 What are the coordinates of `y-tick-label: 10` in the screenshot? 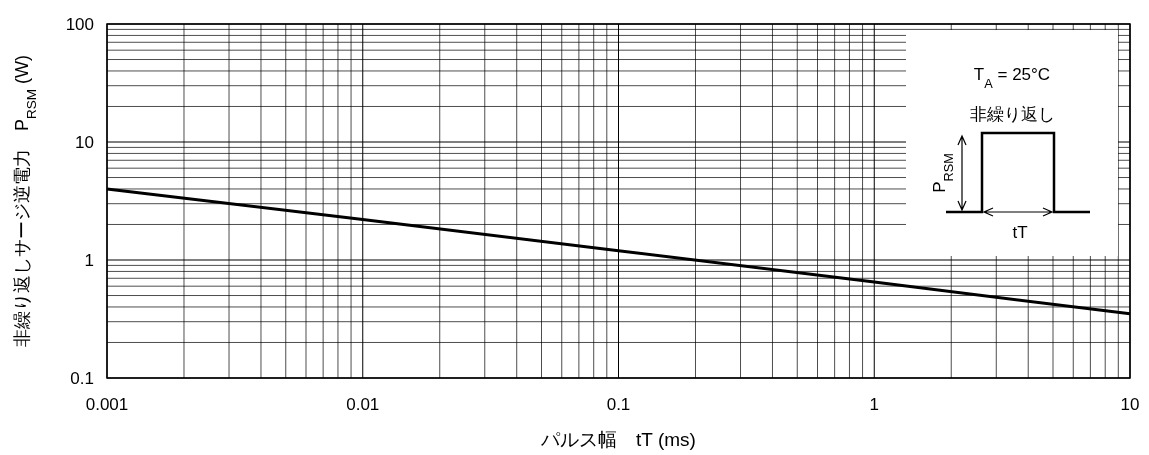 It's located at (84, 142).